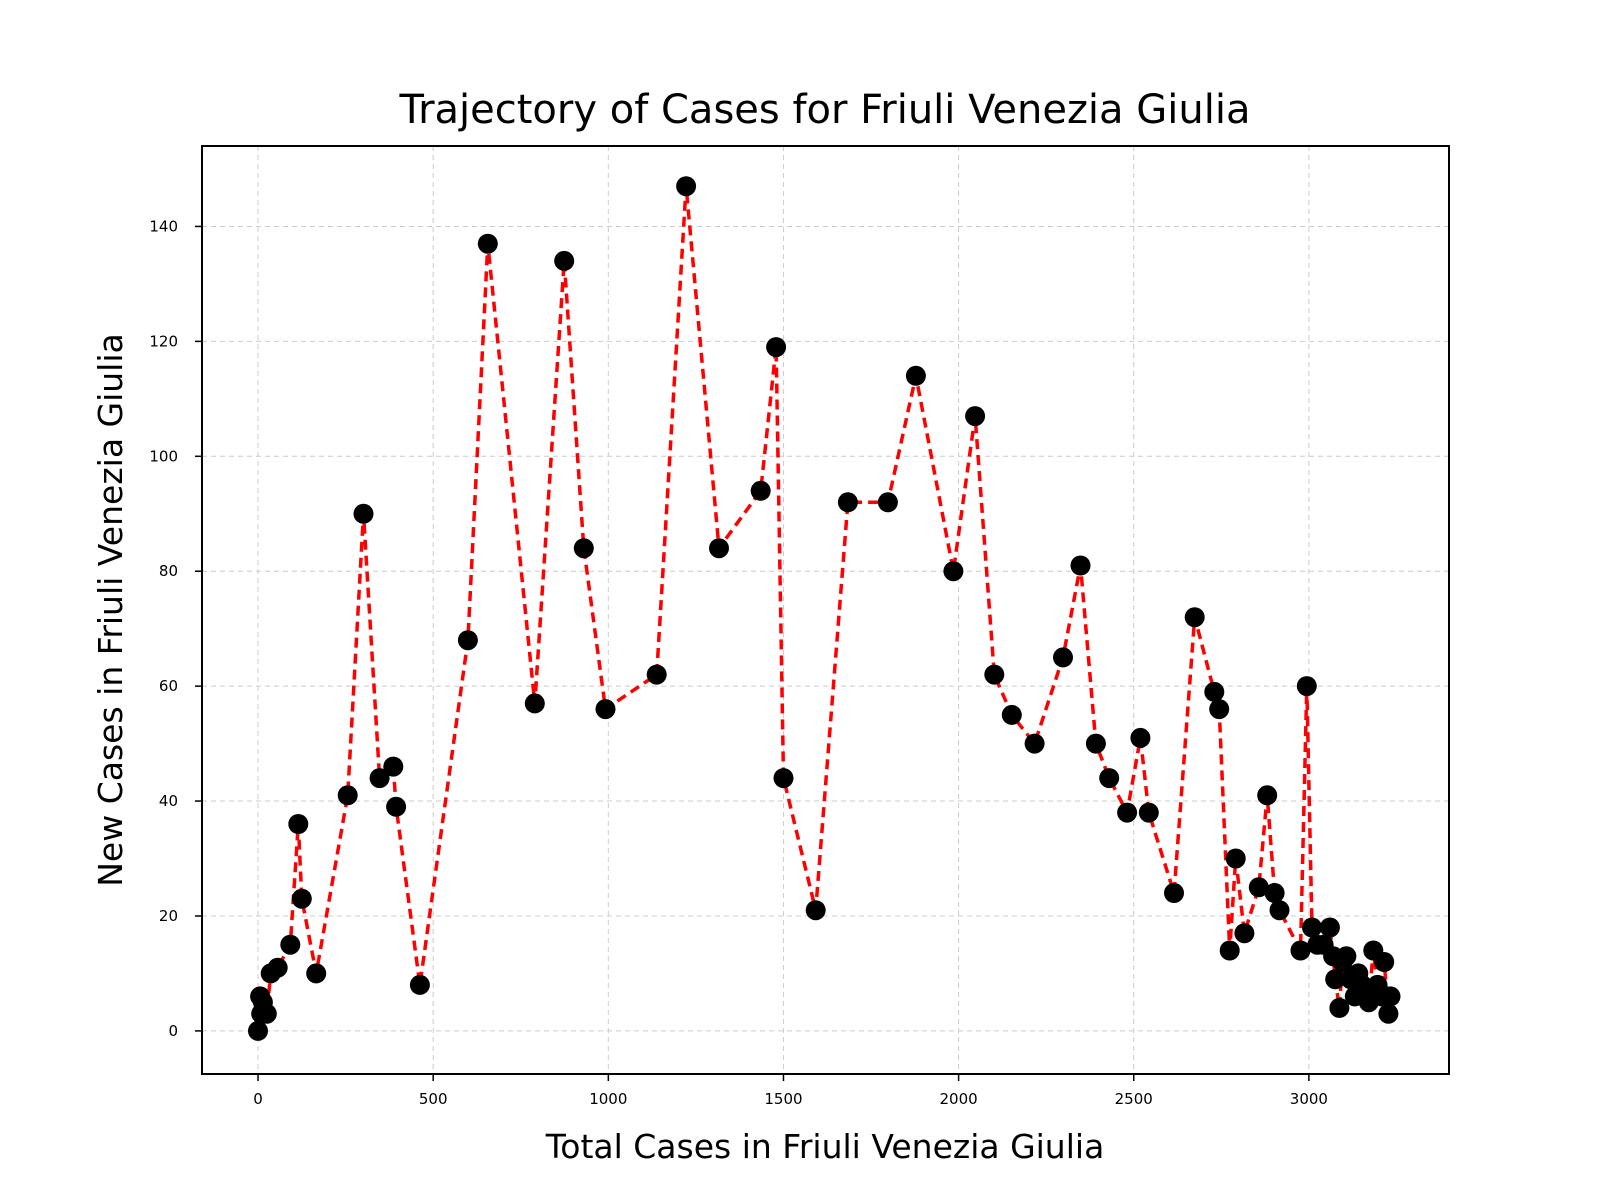 The height and width of the screenshot is (1200, 1600). Describe the element at coordinates (163, 341) in the screenshot. I see `y-tick-label: 120` at that location.